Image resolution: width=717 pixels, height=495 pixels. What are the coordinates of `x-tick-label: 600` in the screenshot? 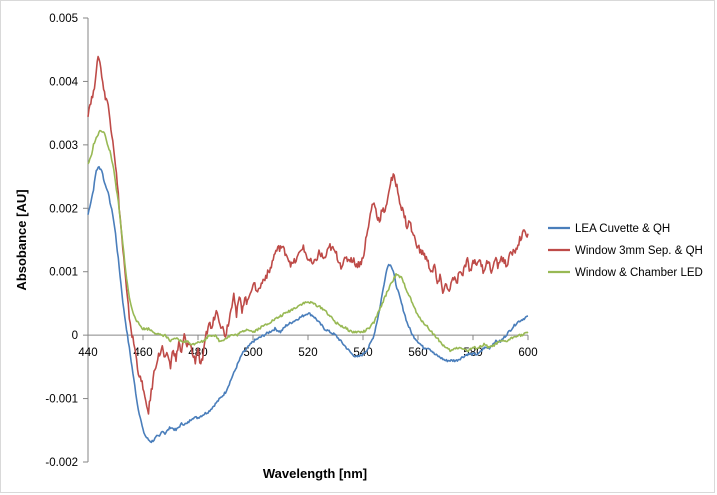 It's located at (527, 353).